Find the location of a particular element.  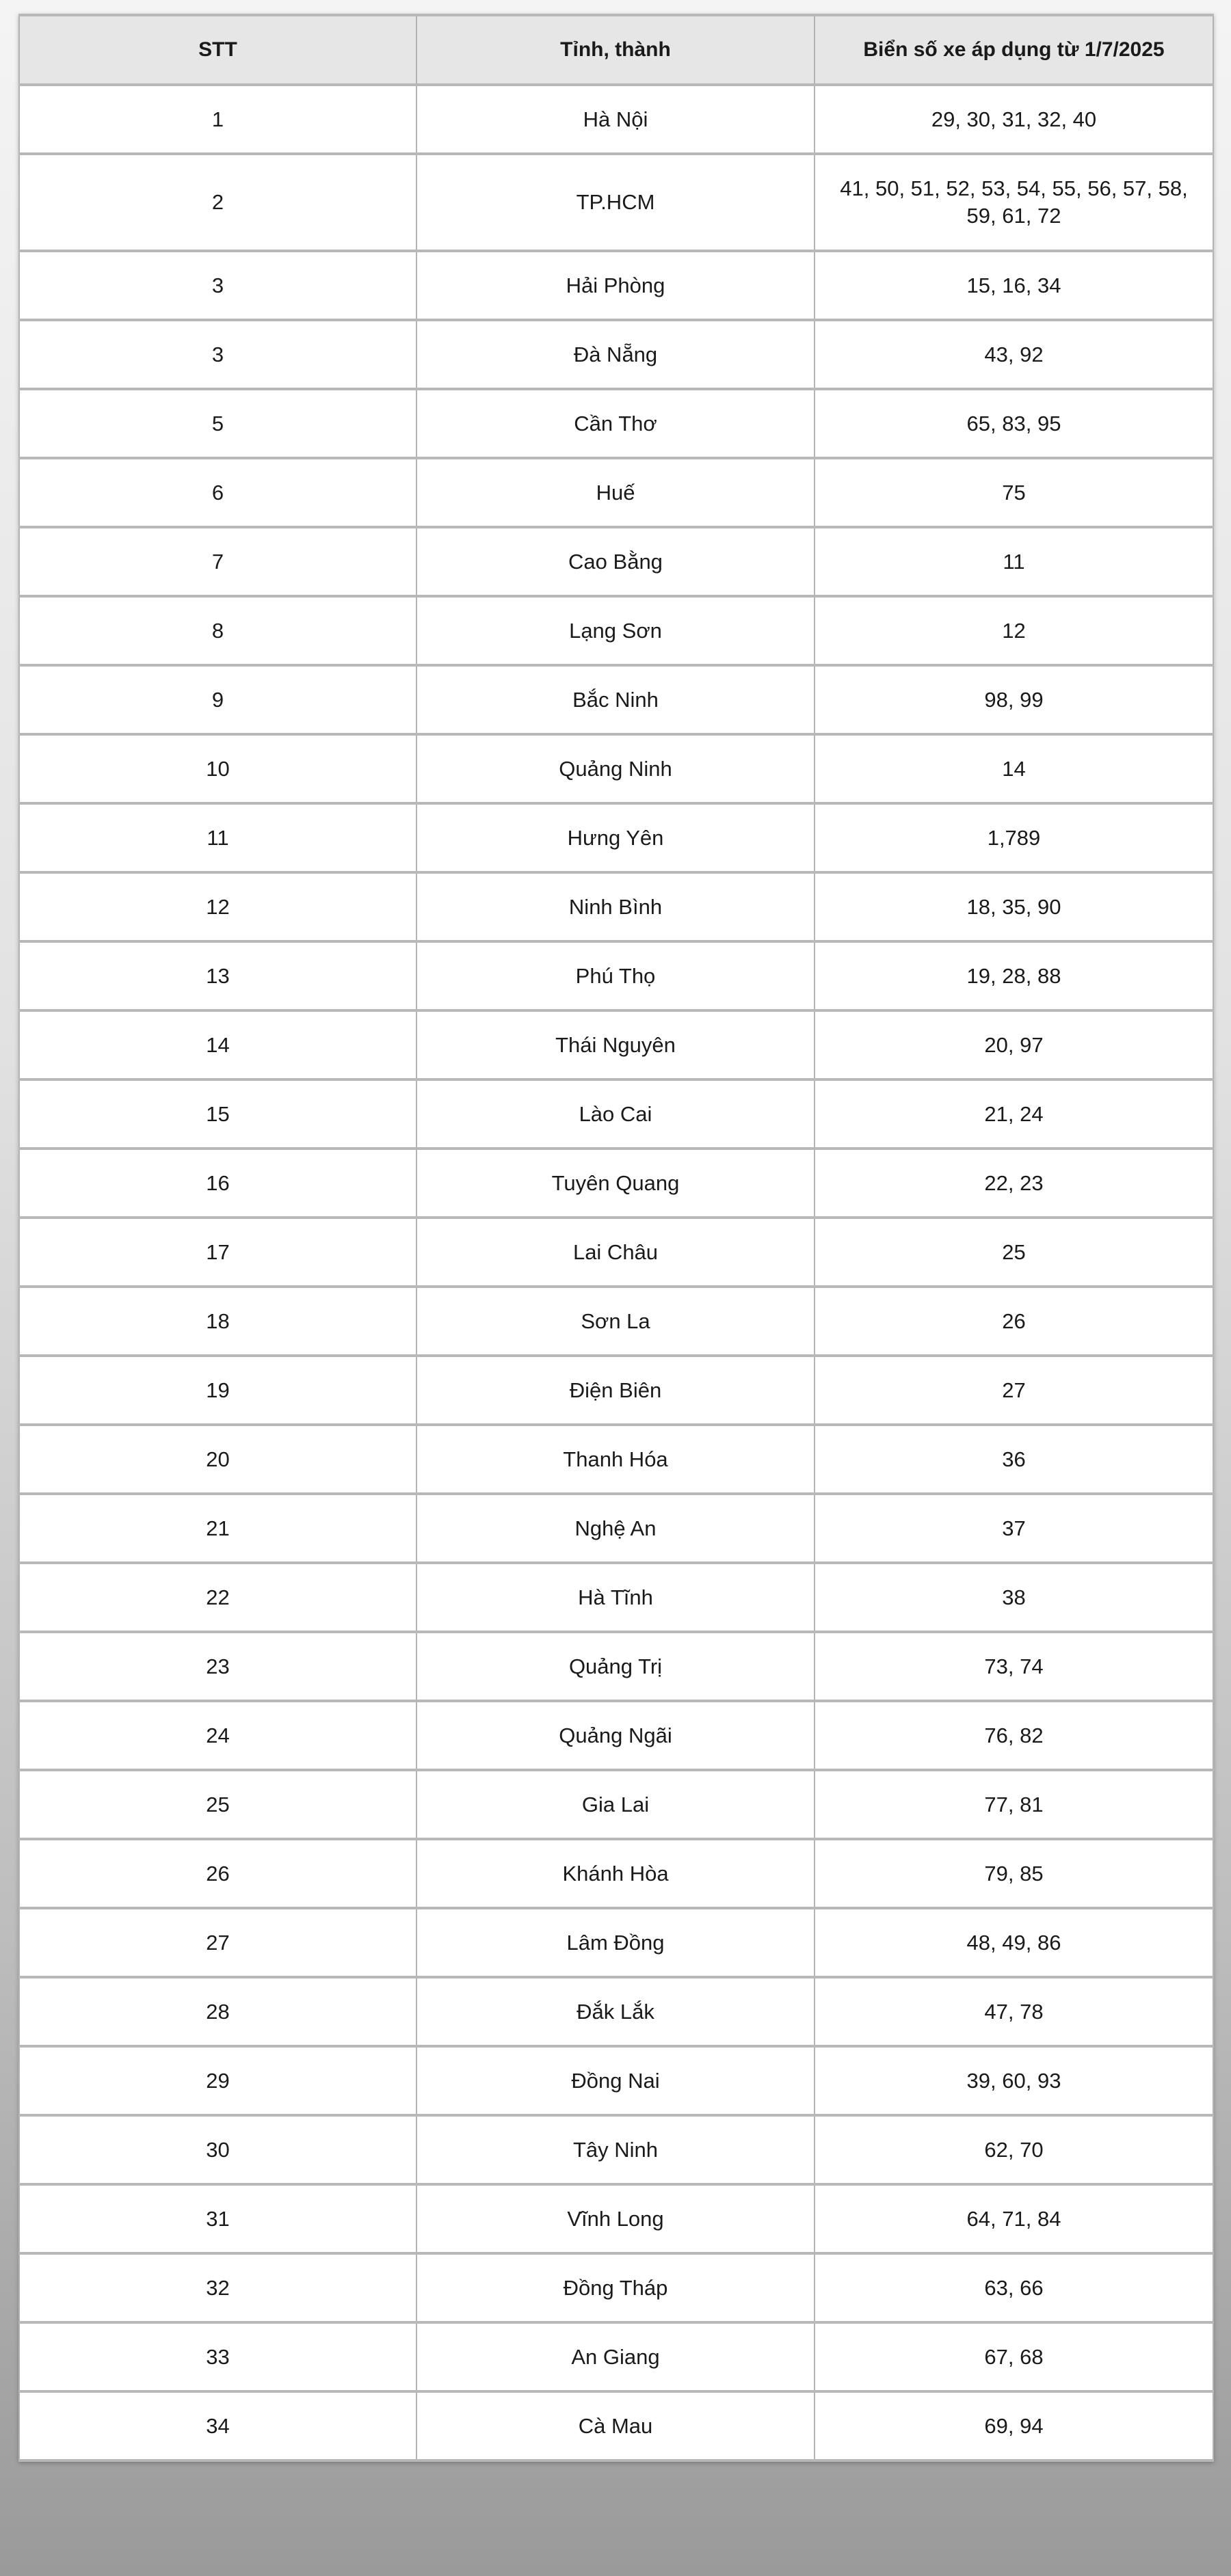

table-row: 23 Quảng Trị 73, 74 is located at coordinates (616, 1666).